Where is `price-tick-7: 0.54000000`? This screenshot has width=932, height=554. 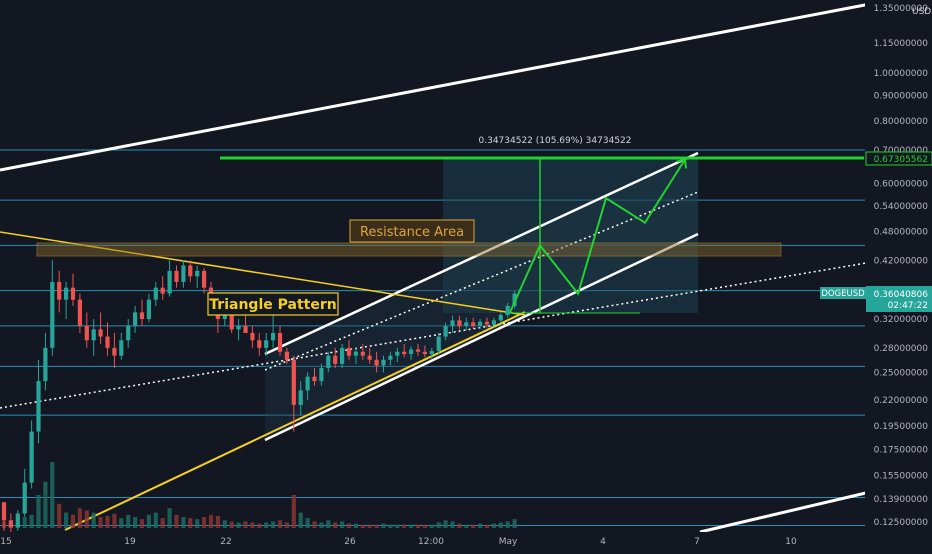 price-tick-7: 0.54000000 is located at coordinates (901, 207).